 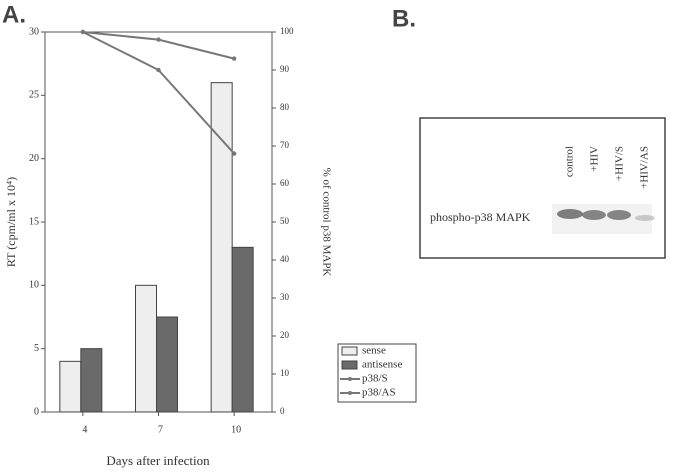 I want to click on y2-tick-label: 80, so click(x=285, y=107).